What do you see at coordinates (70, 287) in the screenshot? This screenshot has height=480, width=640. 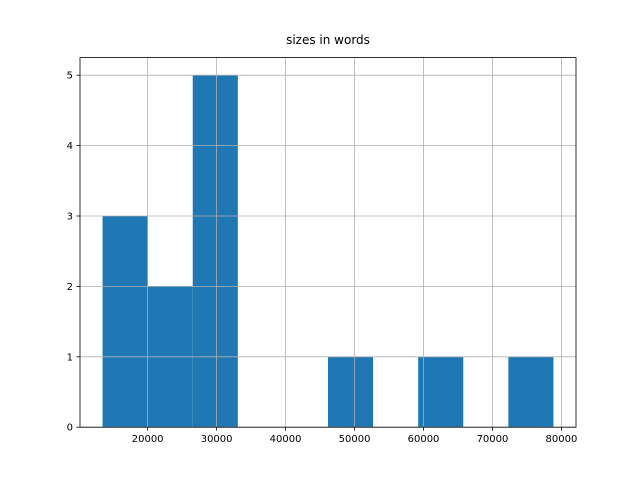 I see `y-tick-label: 2` at bounding box center [70, 287].